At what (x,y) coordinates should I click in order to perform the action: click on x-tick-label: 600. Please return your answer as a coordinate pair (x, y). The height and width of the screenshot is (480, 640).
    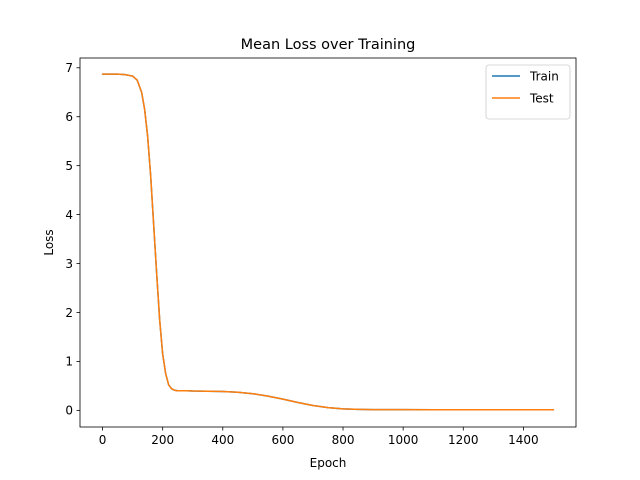
    Looking at the image, I should click on (282, 440).